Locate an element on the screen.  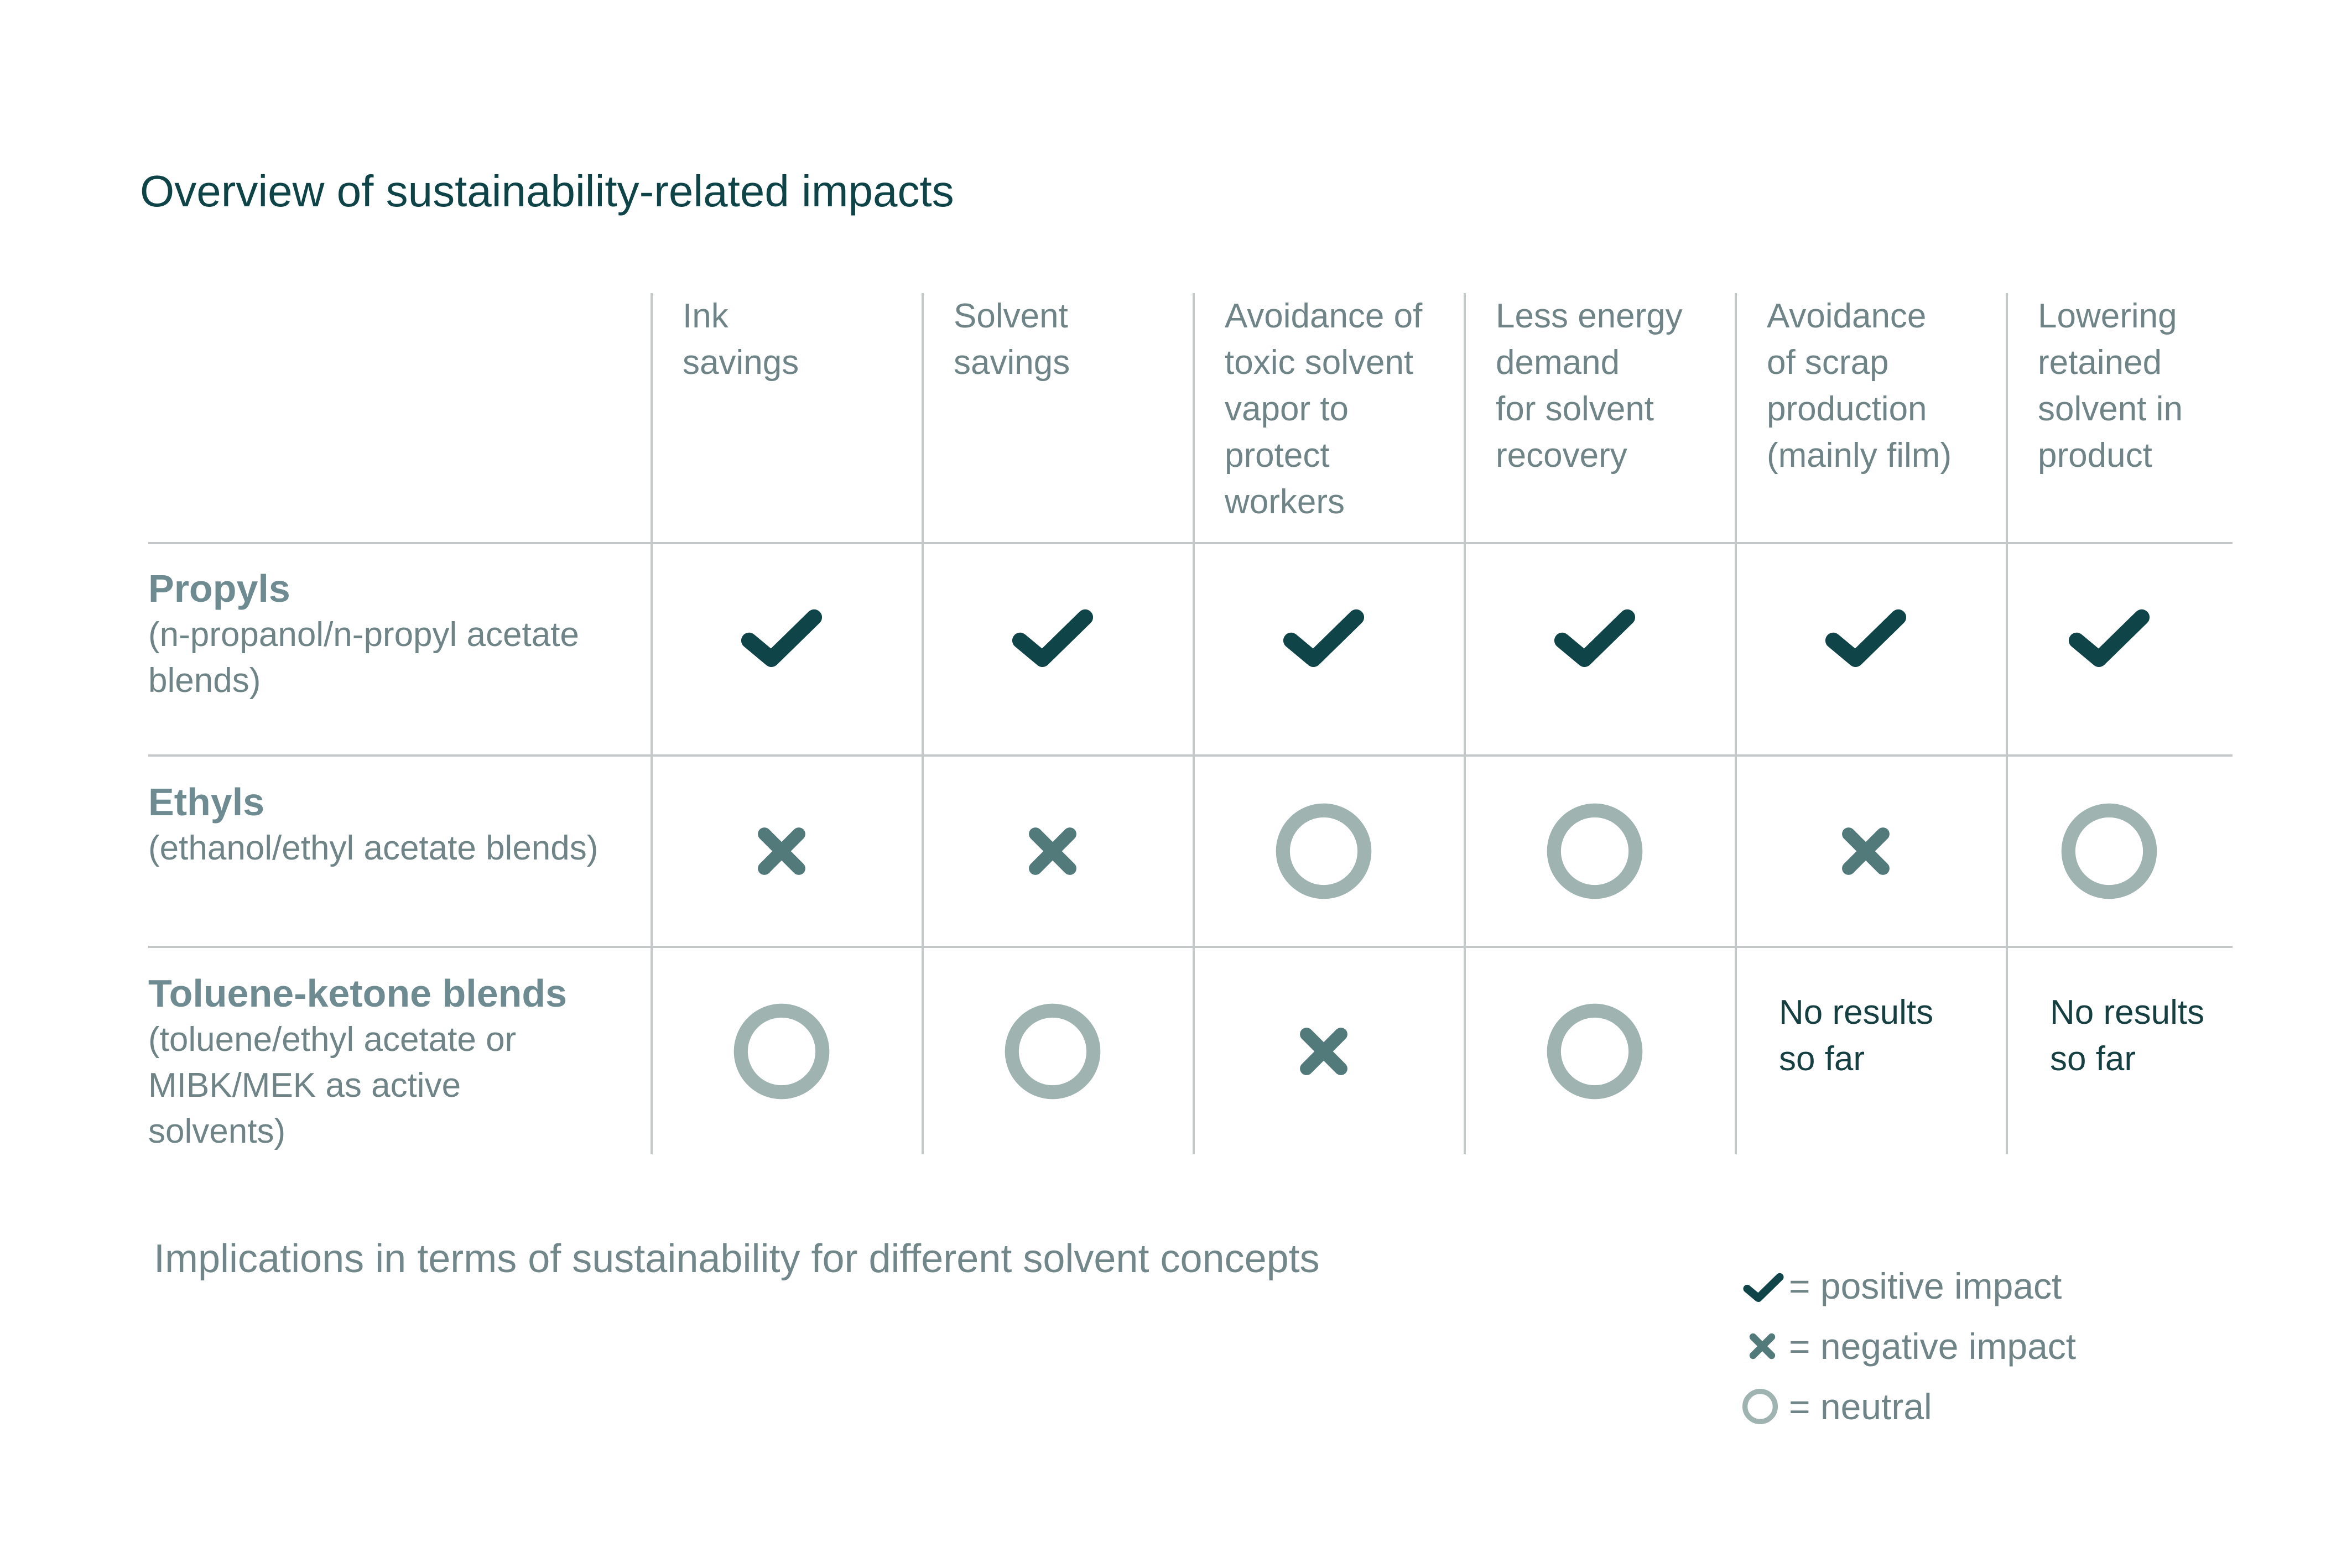
legend-item-negative: = negative impact is located at coordinates (1908, 1346).